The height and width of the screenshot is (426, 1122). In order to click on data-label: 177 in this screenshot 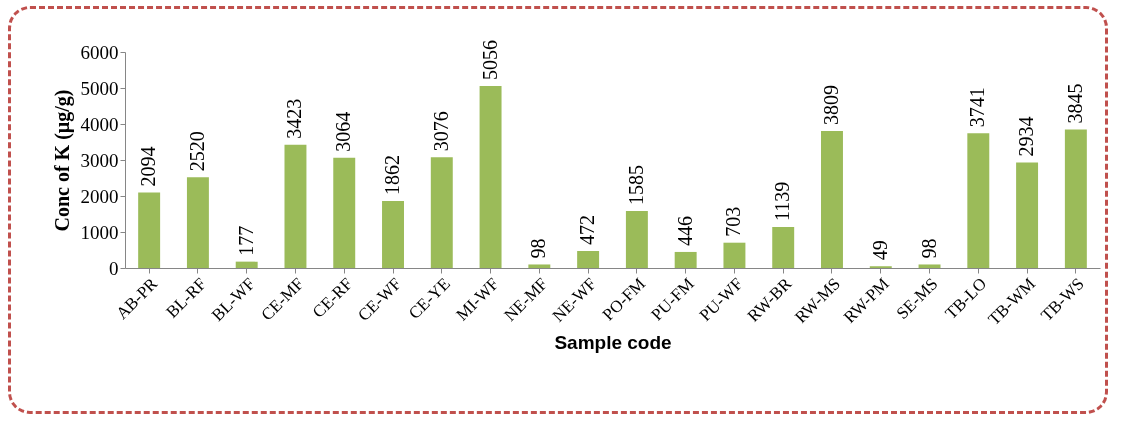, I will do `click(245, 240)`.